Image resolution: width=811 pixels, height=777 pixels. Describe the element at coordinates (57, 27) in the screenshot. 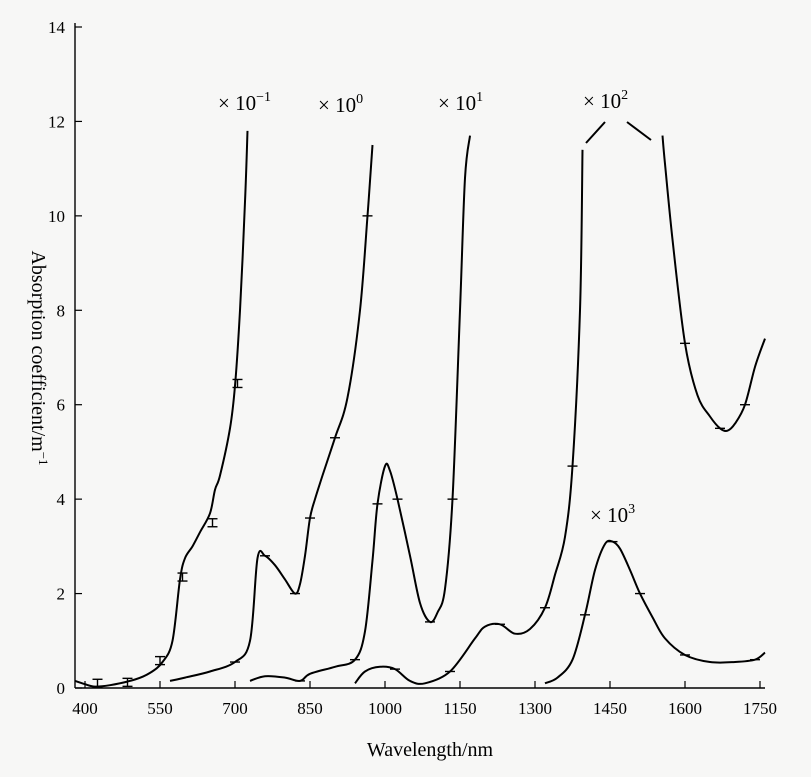

I see `y-tick-label: 14` at that location.